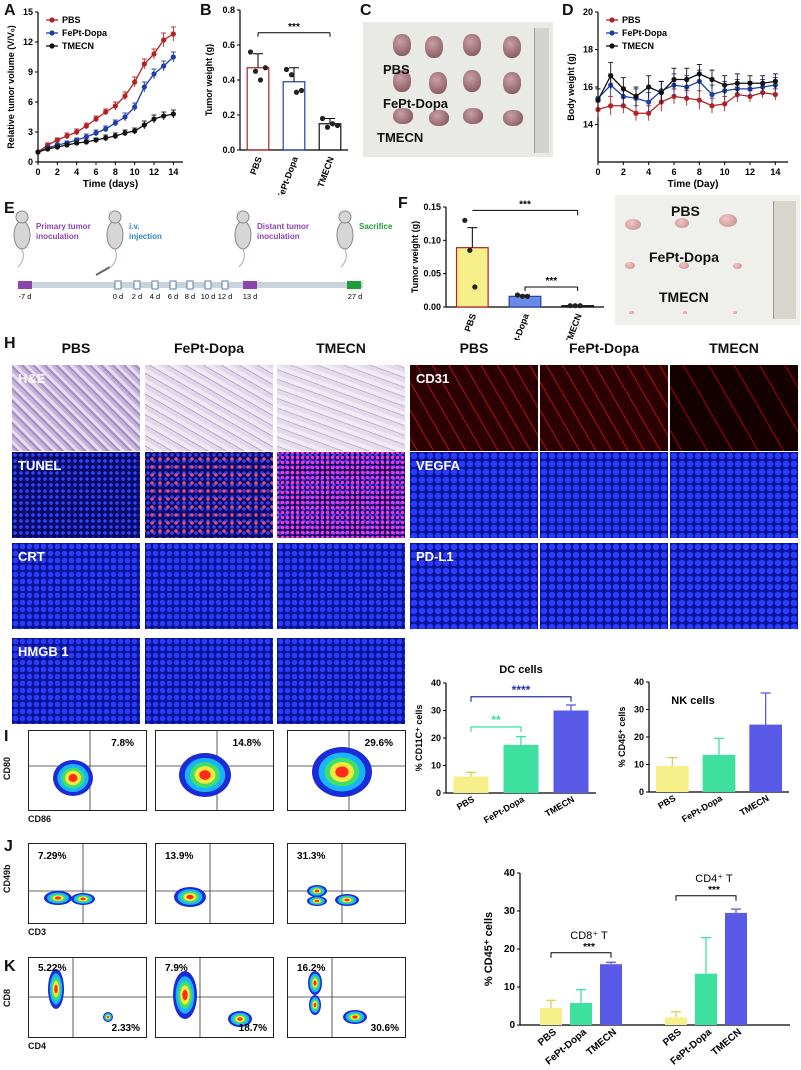  What do you see at coordinates (9, 208) in the screenshot?
I see `panel-label-e: E` at bounding box center [9, 208].